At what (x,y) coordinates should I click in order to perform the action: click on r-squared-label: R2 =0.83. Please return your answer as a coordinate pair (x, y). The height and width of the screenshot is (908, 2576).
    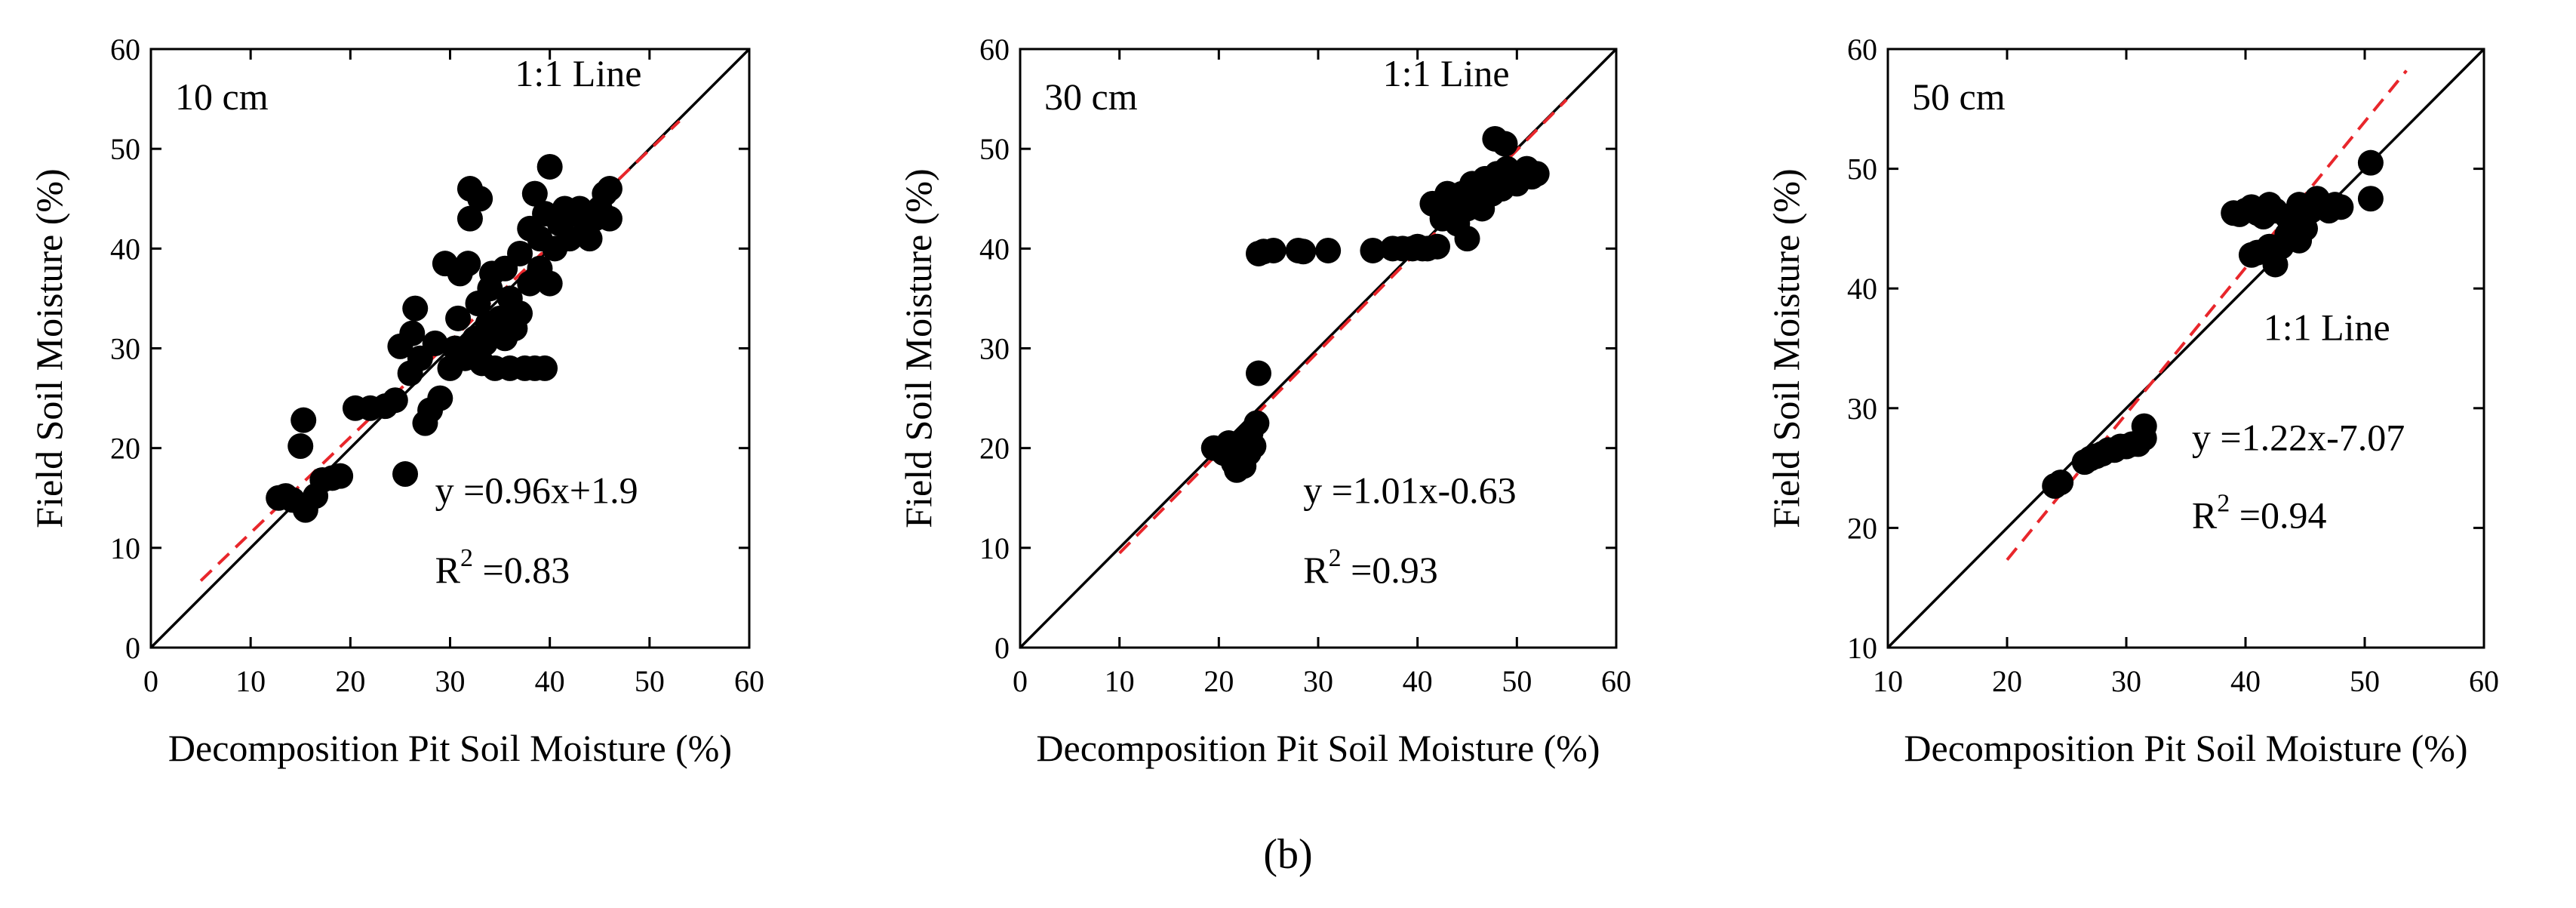
    Looking at the image, I should click on (502, 567).